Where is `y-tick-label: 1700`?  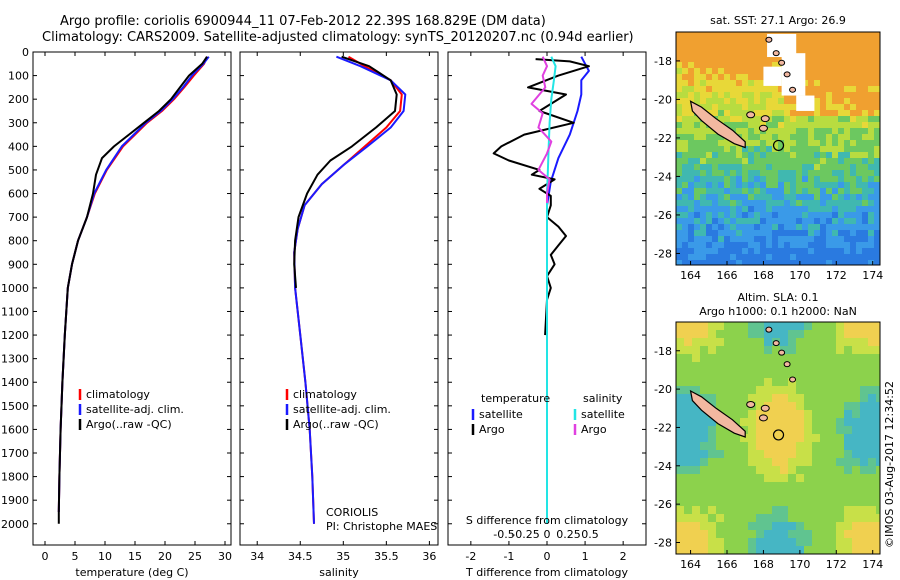
y-tick-label: 1700 is located at coordinates (15, 453).